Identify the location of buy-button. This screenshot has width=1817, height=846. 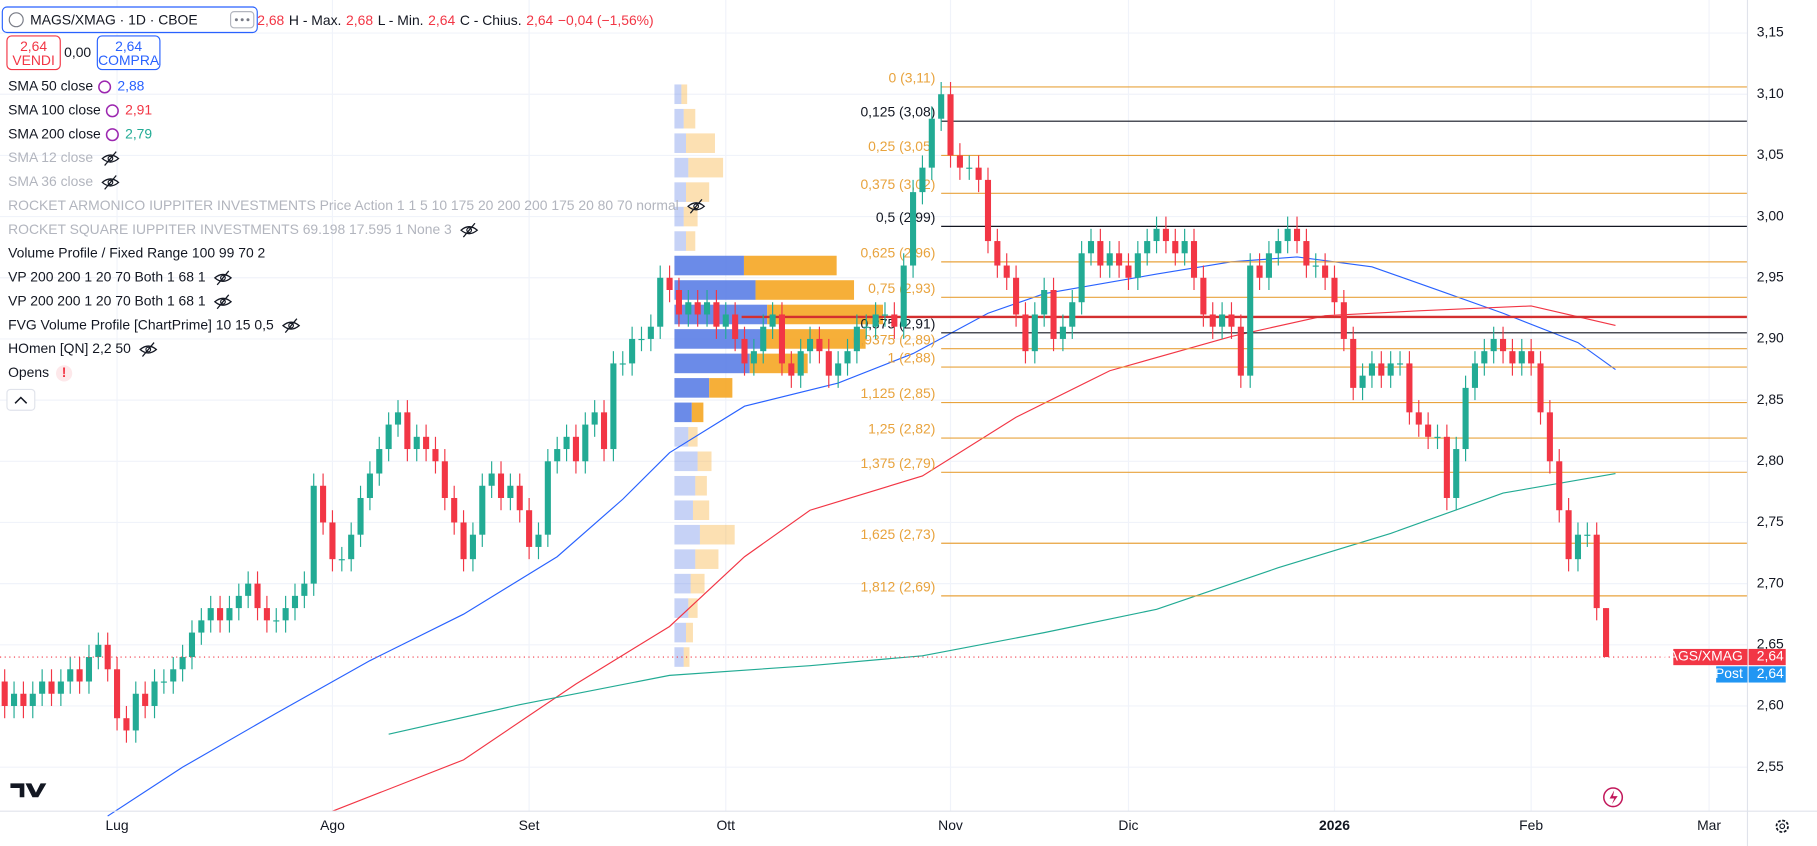
(128, 53).